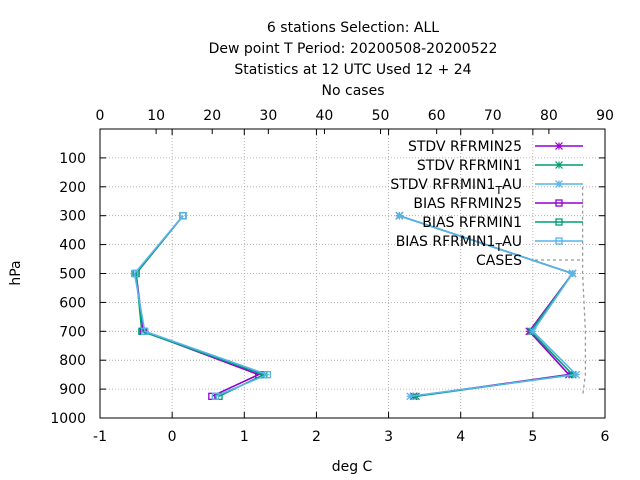 The image size is (640, 480). I want to click on x-tick-label: 3, so click(388, 437).